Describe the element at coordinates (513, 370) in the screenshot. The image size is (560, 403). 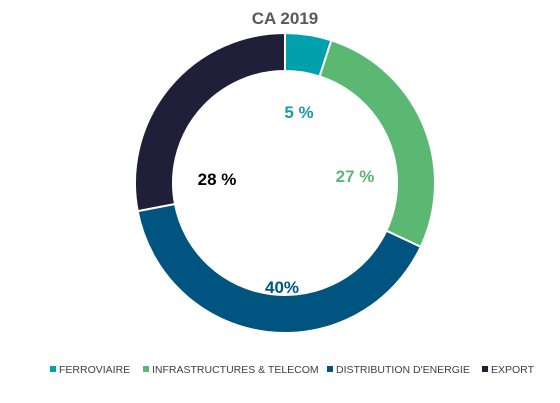
I see `legend-label-4: EXPORT` at that location.